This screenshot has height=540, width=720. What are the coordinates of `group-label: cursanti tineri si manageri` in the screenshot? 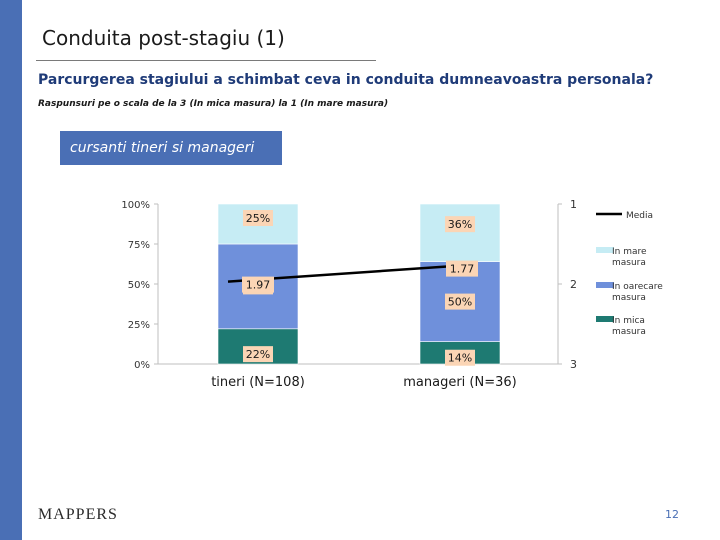 It's located at (171, 148).